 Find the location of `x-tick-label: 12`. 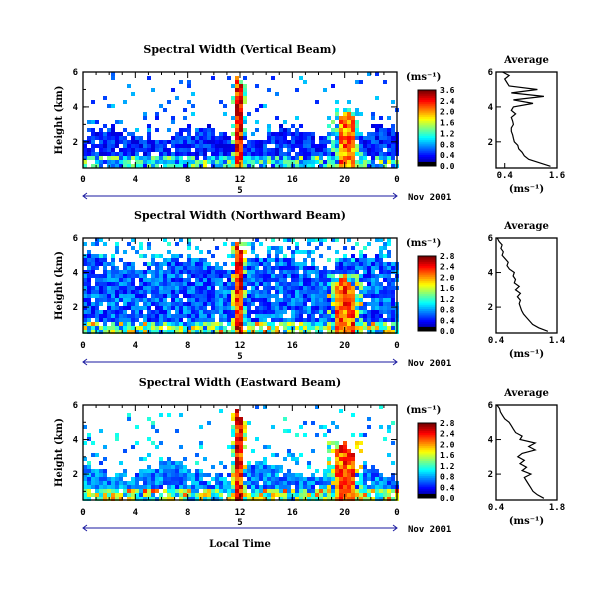

x-tick-label: 12 is located at coordinates (240, 346).